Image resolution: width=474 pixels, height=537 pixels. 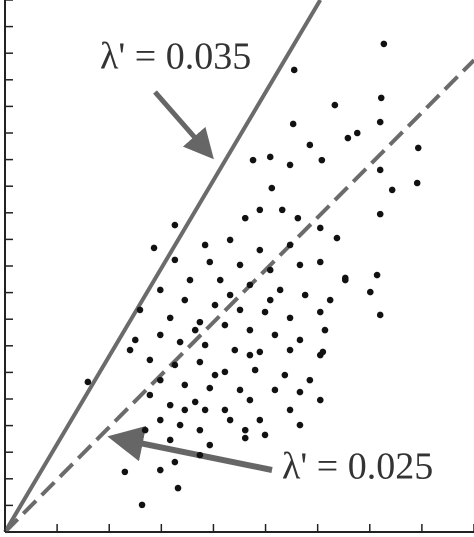 I want to click on annotation: λ' = 0.025, so click(x=357, y=467).